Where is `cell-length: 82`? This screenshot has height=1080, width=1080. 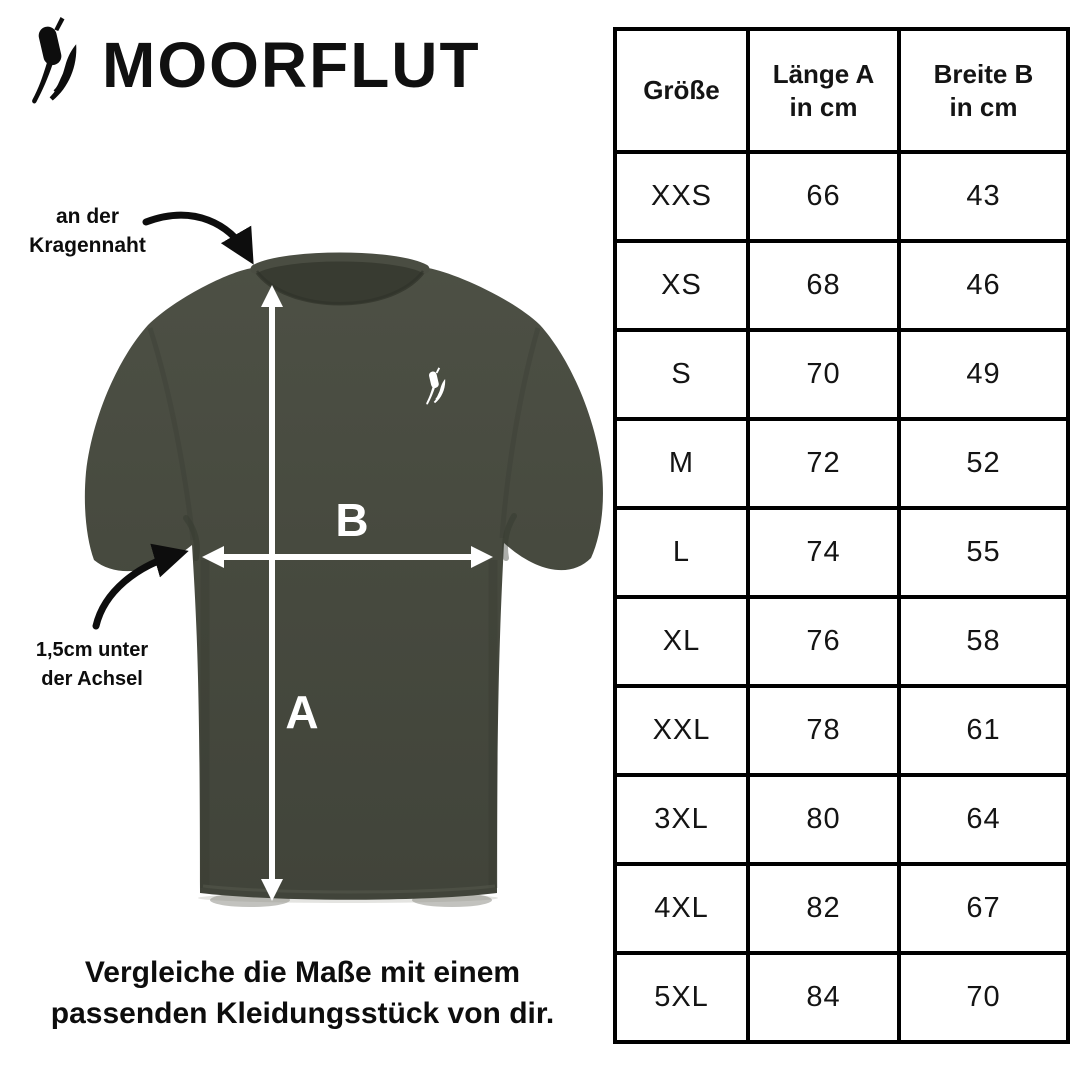 cell-length: 82 is located at coordinates (823, 908).